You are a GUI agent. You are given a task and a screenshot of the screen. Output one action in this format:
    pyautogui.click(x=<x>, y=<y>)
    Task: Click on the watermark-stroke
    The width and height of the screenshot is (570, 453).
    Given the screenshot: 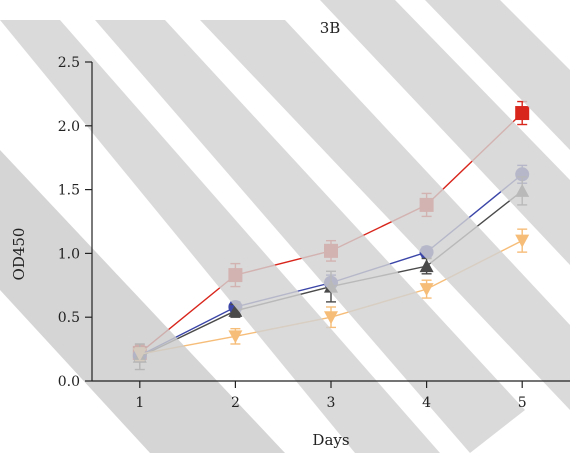 What is the action you would take?
    pyautogui.click(x=497, y=75)
    